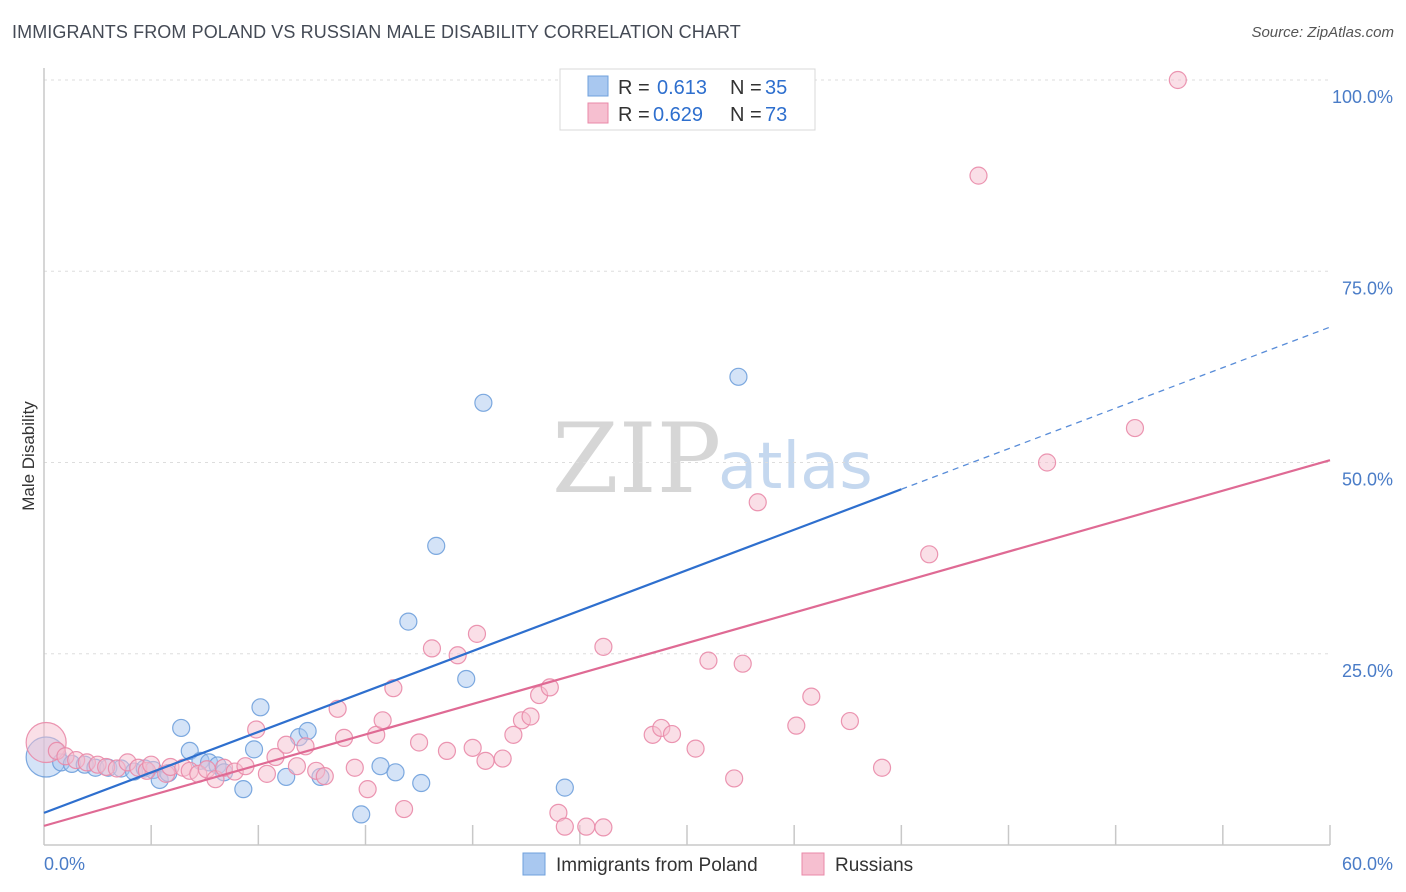 The width and height of the screenshot is (1406, 892). I want to click on x-axis-tick-labels: 0.0% 60.0%, so click(718, 864).